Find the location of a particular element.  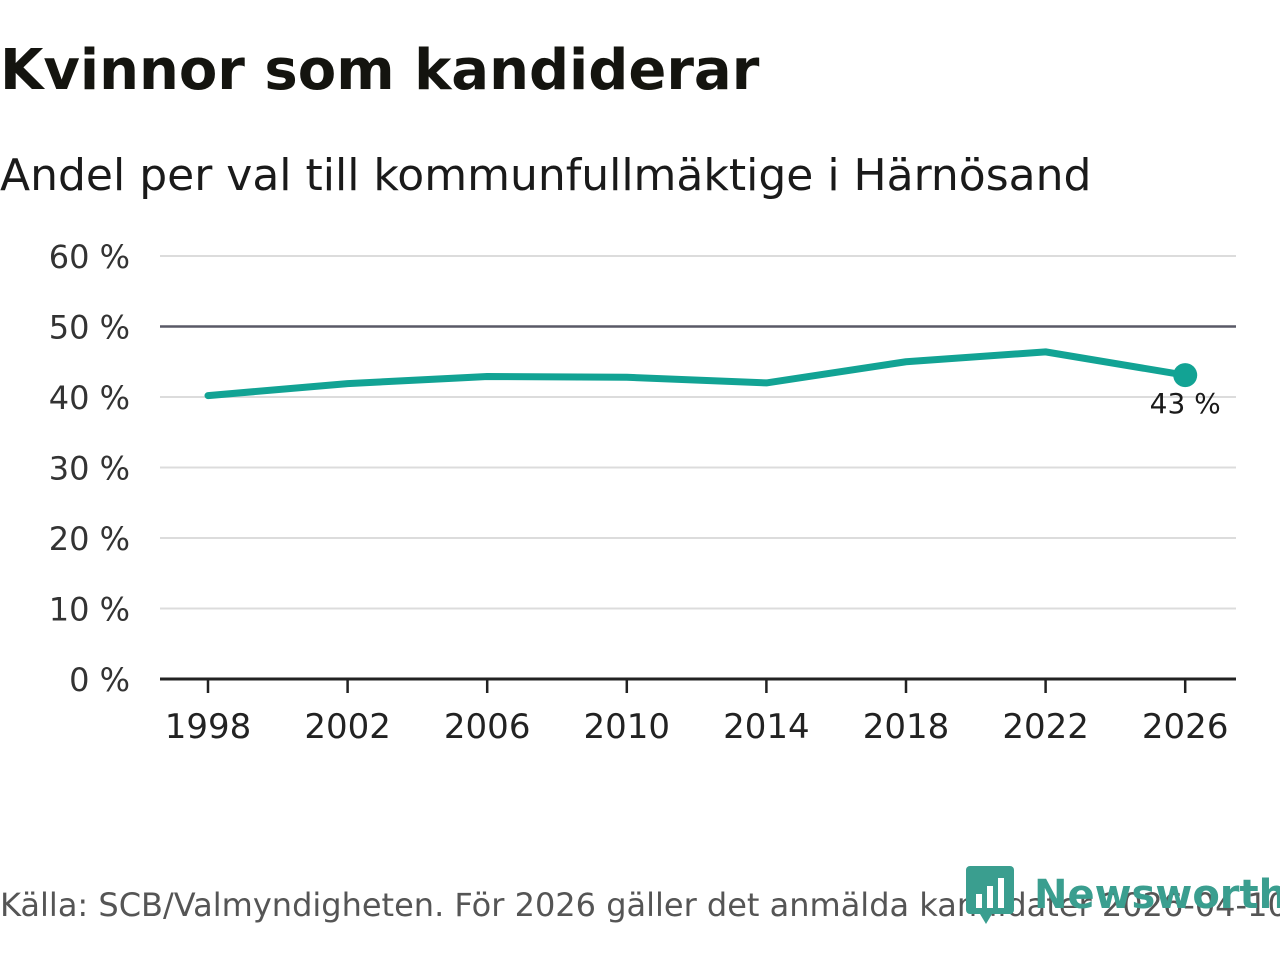

x-tick-label: 2002 is located at coordinates (347, 727).